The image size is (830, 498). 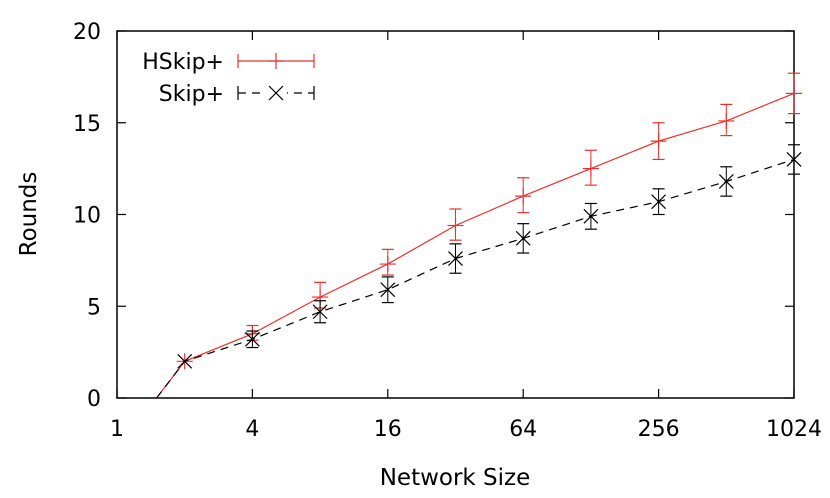 What do you see at coordinates (237, 94) in the screenshot?
I see `legend-item-1: Skip+` at bounding box center [237, 94].